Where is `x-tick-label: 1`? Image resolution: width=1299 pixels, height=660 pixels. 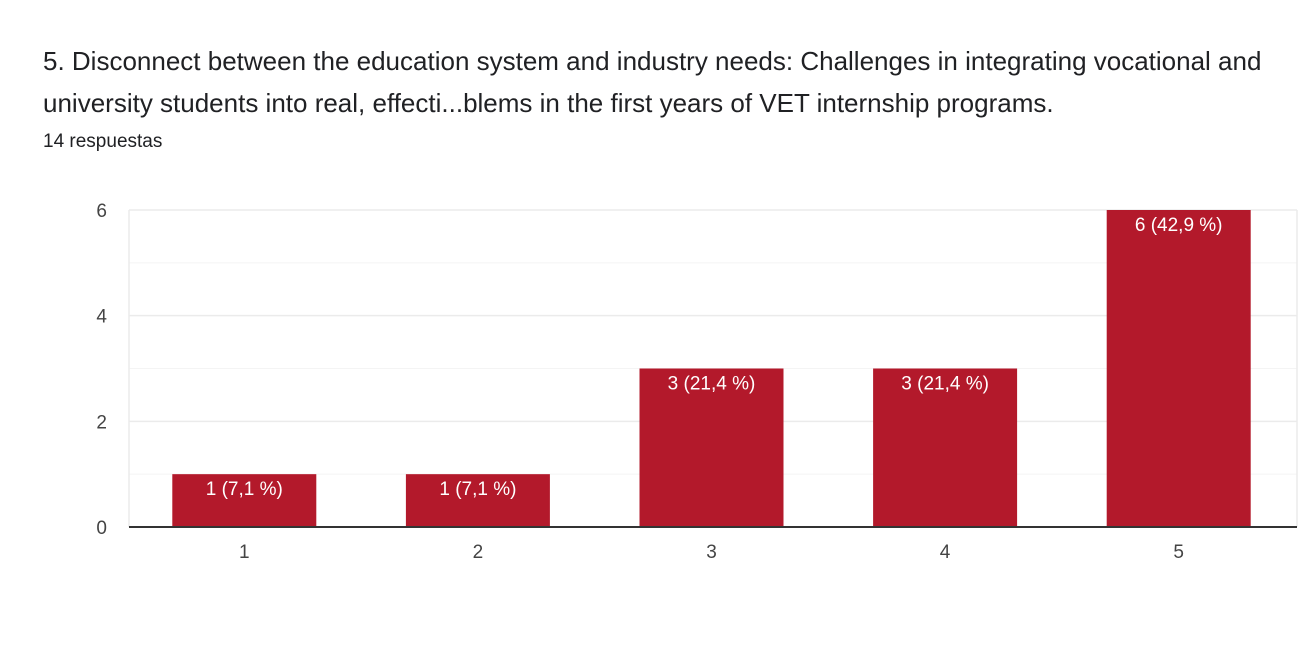 x-tick-label: 1 is located at coordinates (244, 552).